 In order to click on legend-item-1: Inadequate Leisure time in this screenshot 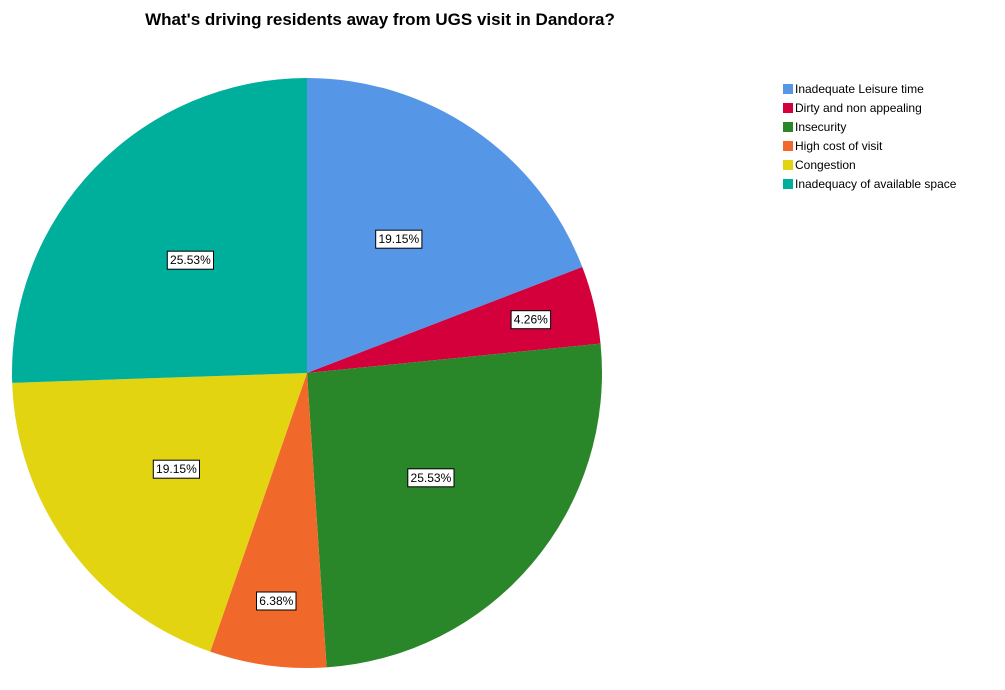, I will do `click(869, 88)`.